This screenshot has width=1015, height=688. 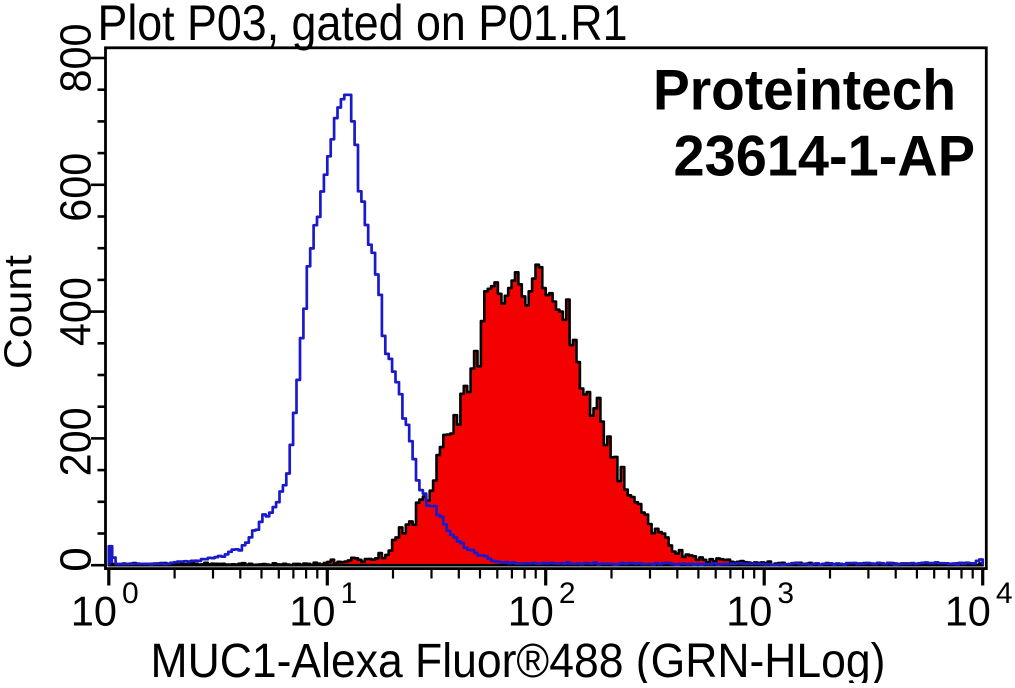 I want to click on svg-text: Proteintech, so click(x=804, y=91).